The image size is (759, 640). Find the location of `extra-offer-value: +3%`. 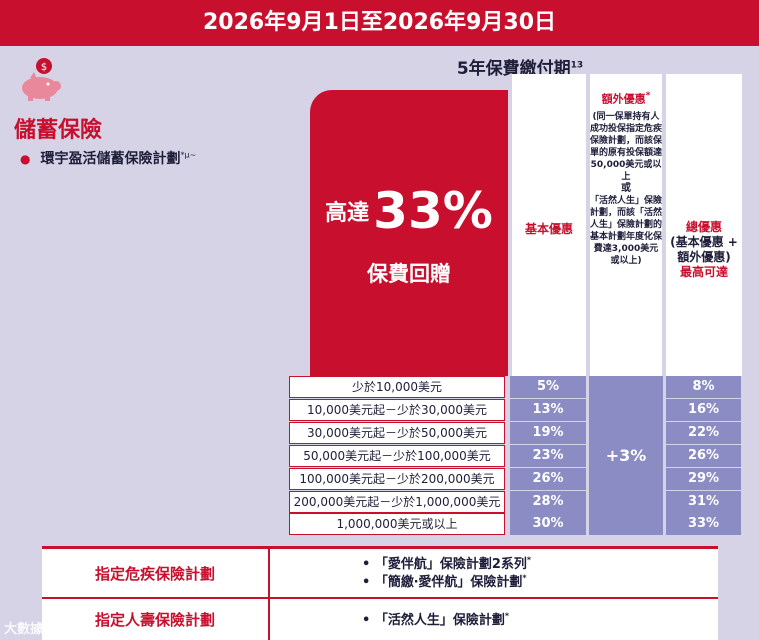

extra-offer-value: +3% is located at coordinates (626, 455).